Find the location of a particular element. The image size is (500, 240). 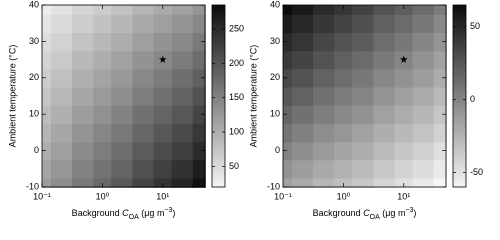

x-tick-label: 10⁰ is located at coordinates (103, 196).